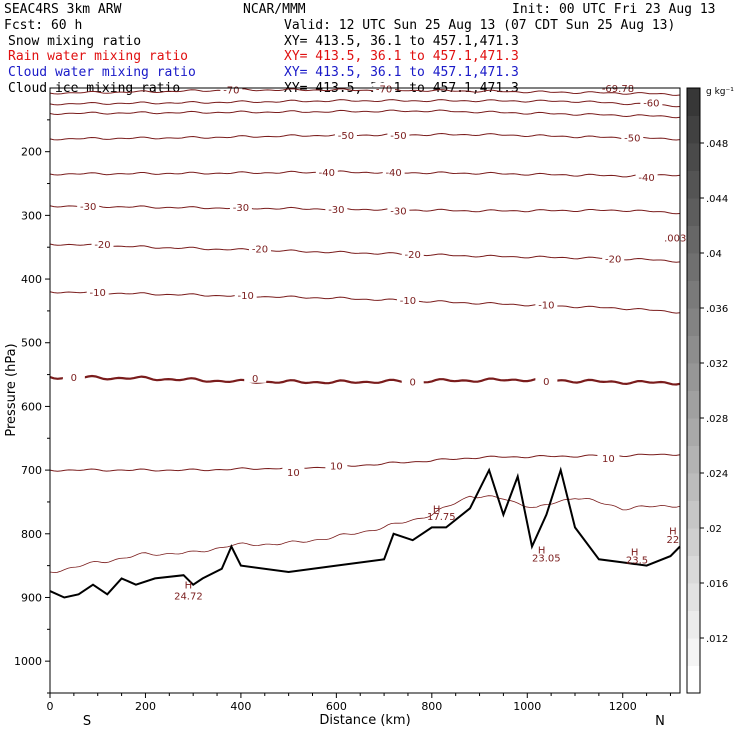  What do you see at coordinates (623, 706) in the screenshot?
I see `x-tick-label: 1200` at bounding box center [623, 706].